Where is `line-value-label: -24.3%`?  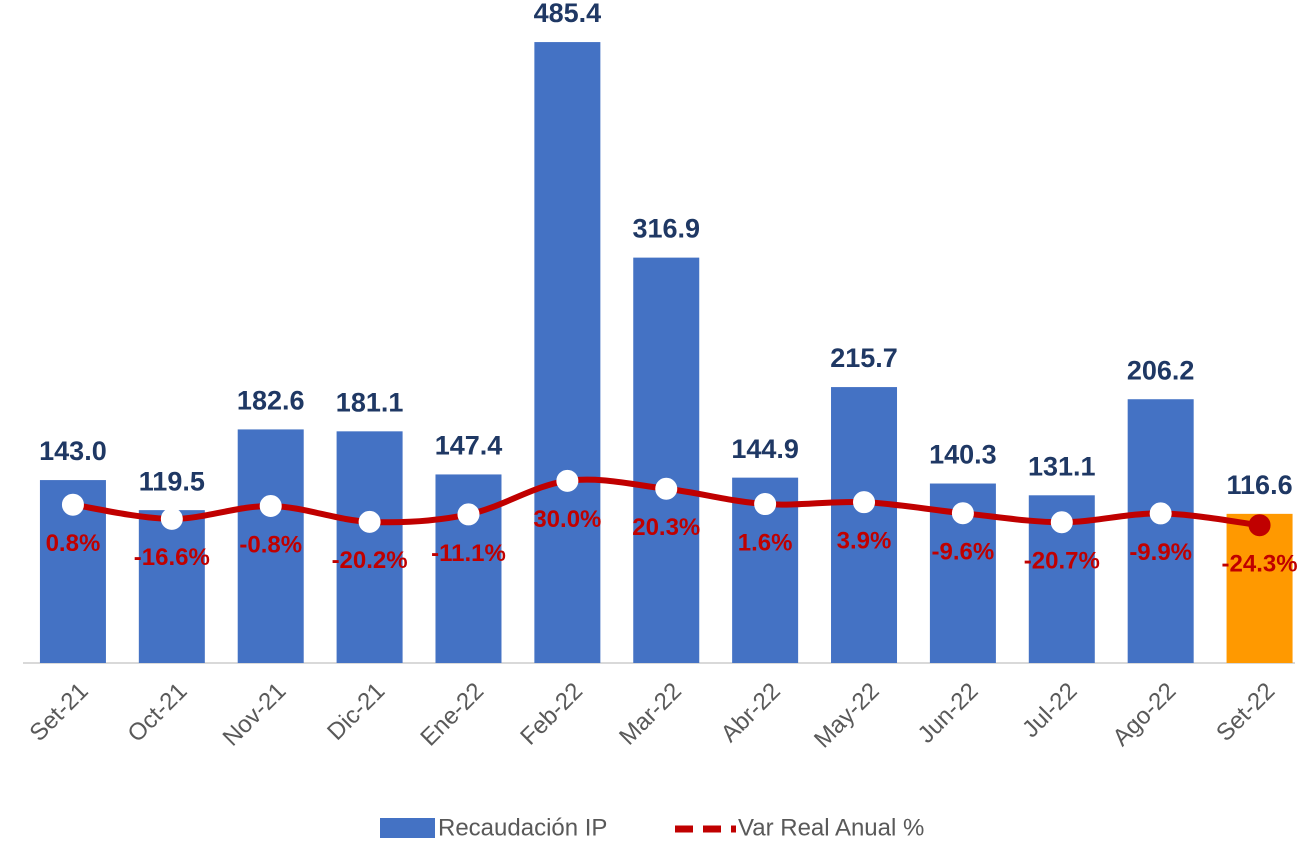
line-value-label: -24.3% is located at coordinates (1260, 564).